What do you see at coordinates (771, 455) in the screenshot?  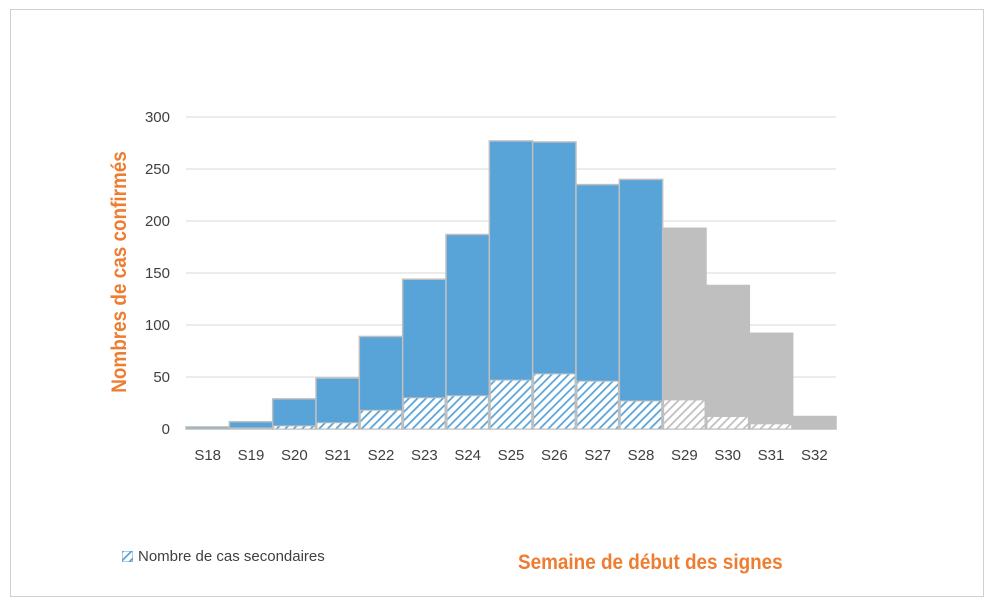 I see `x-tick-label: S31` at bounding box center [771, 455].